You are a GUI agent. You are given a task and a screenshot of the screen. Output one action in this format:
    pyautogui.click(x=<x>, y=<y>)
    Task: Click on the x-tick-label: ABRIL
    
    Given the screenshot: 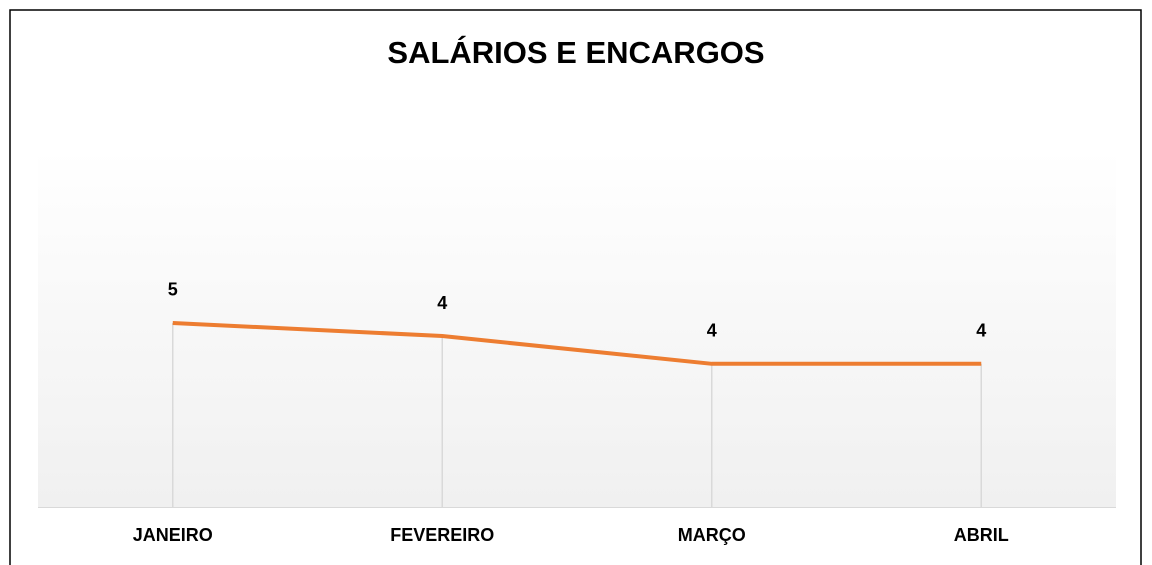 What is the action you would take?
    pyautogui.click(x=981, y=535)
    